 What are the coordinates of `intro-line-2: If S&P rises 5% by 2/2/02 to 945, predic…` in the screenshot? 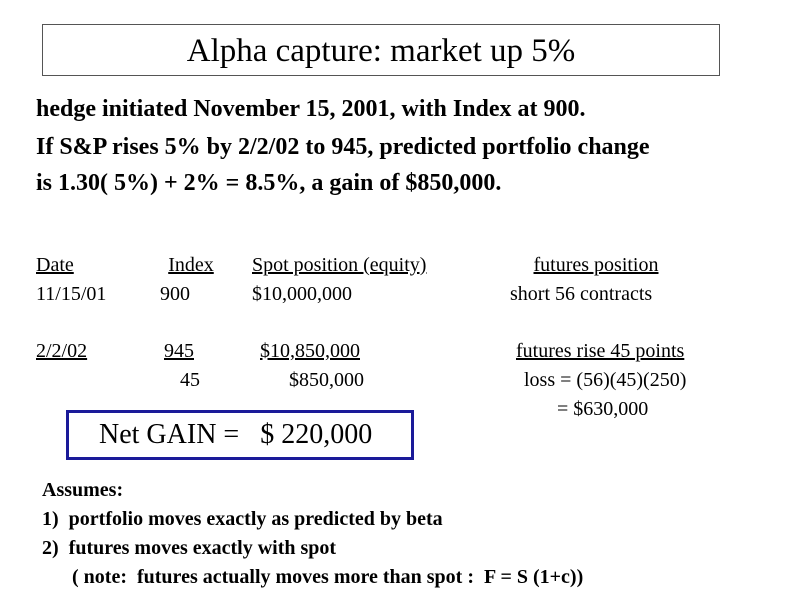 It's located at (343, 147).